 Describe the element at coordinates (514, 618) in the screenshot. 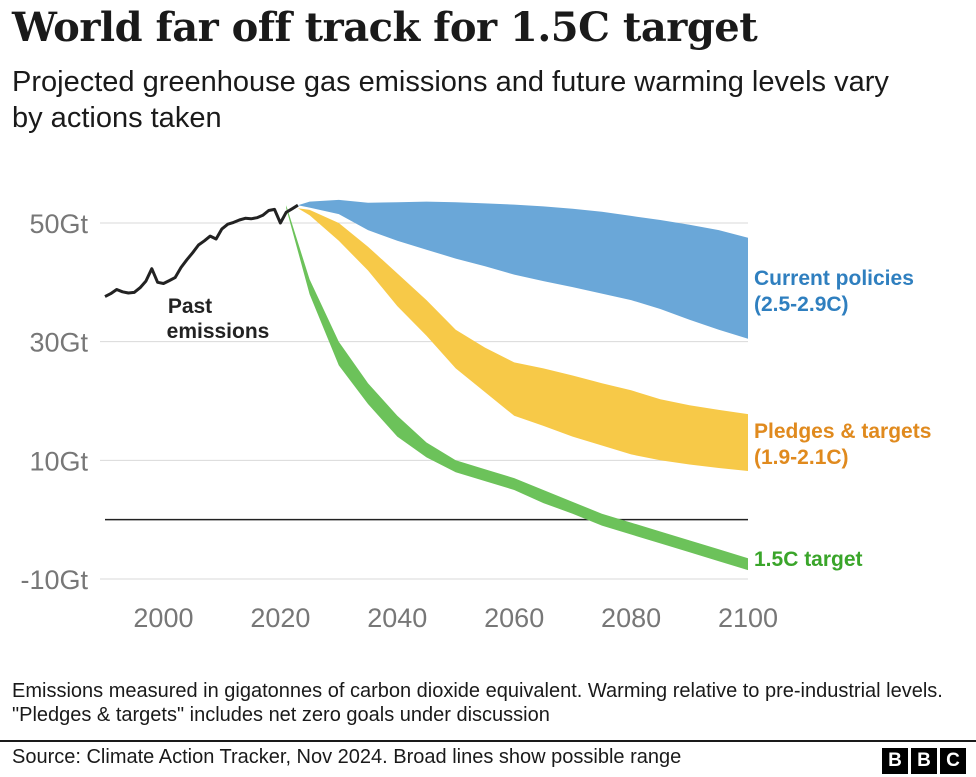

I see `x-tick-label: 2060` at that location.